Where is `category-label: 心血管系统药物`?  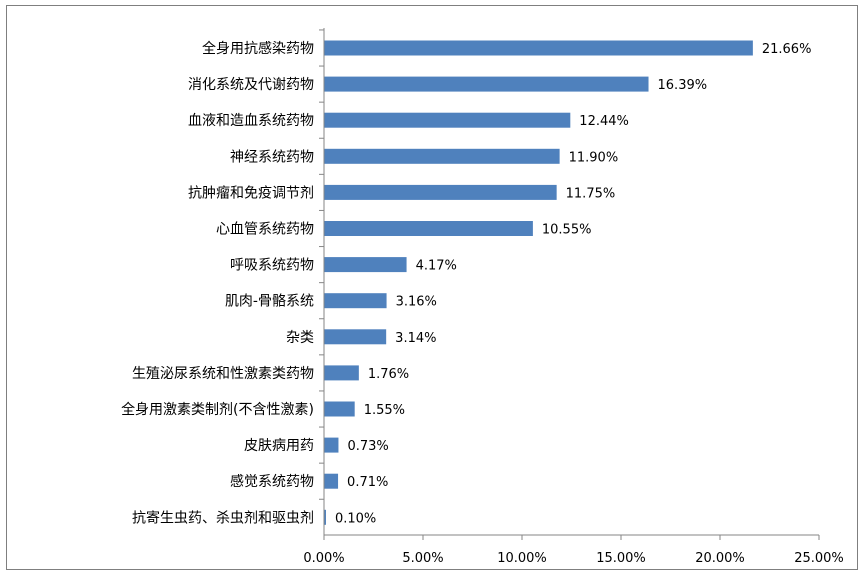 category-label: 心血管系统药物 is located at coordinates (265, 230).